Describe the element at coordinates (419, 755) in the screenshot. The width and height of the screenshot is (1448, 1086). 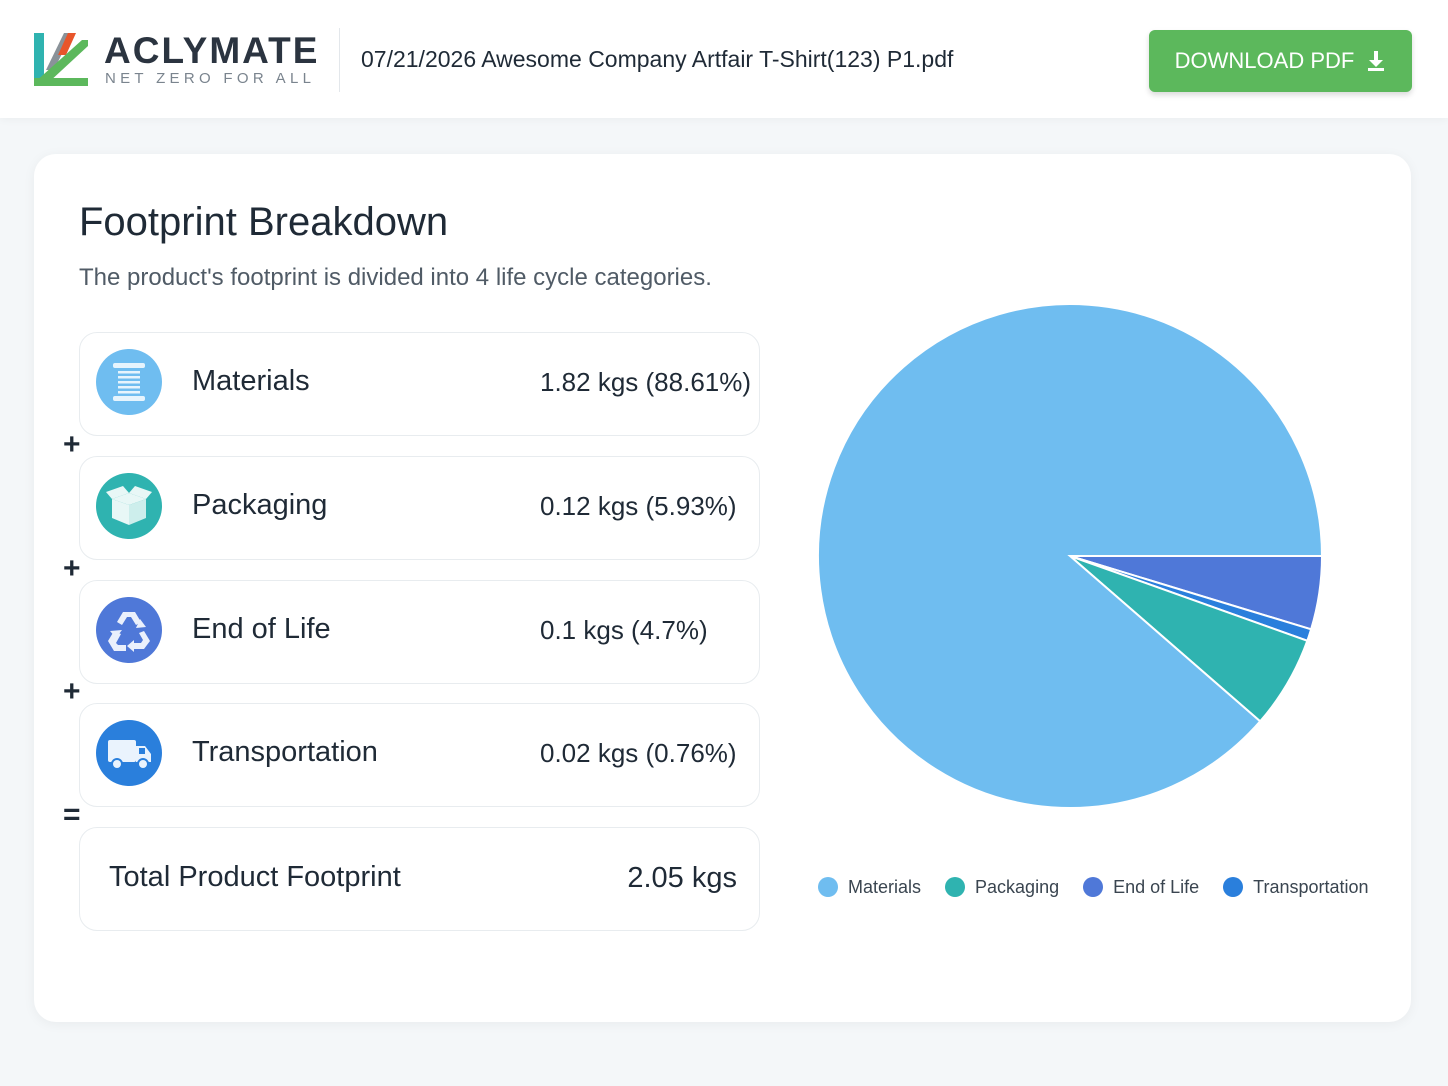
I see `category-row-transportation: Transportation 0.02 kgs (0.76%)` at that location.